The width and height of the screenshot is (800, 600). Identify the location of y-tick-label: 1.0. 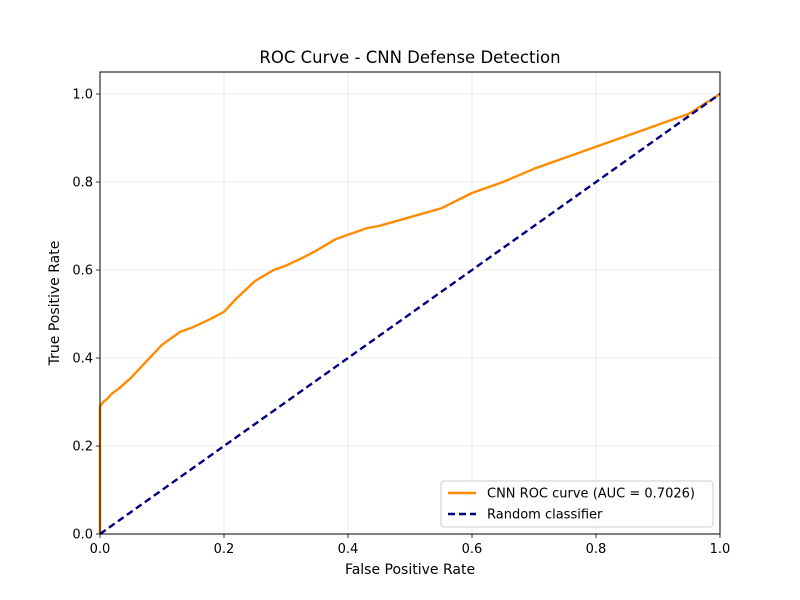
(82, 95).